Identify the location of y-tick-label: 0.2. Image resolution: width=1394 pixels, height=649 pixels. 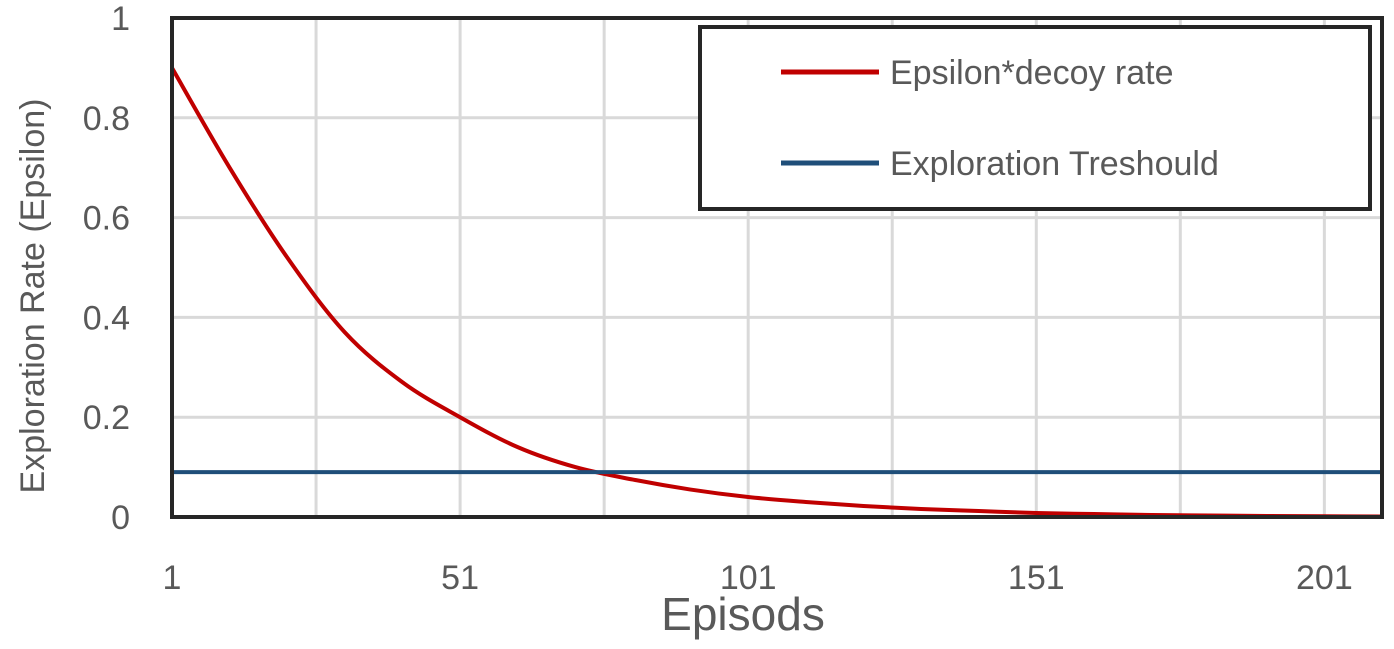
(106, 418).